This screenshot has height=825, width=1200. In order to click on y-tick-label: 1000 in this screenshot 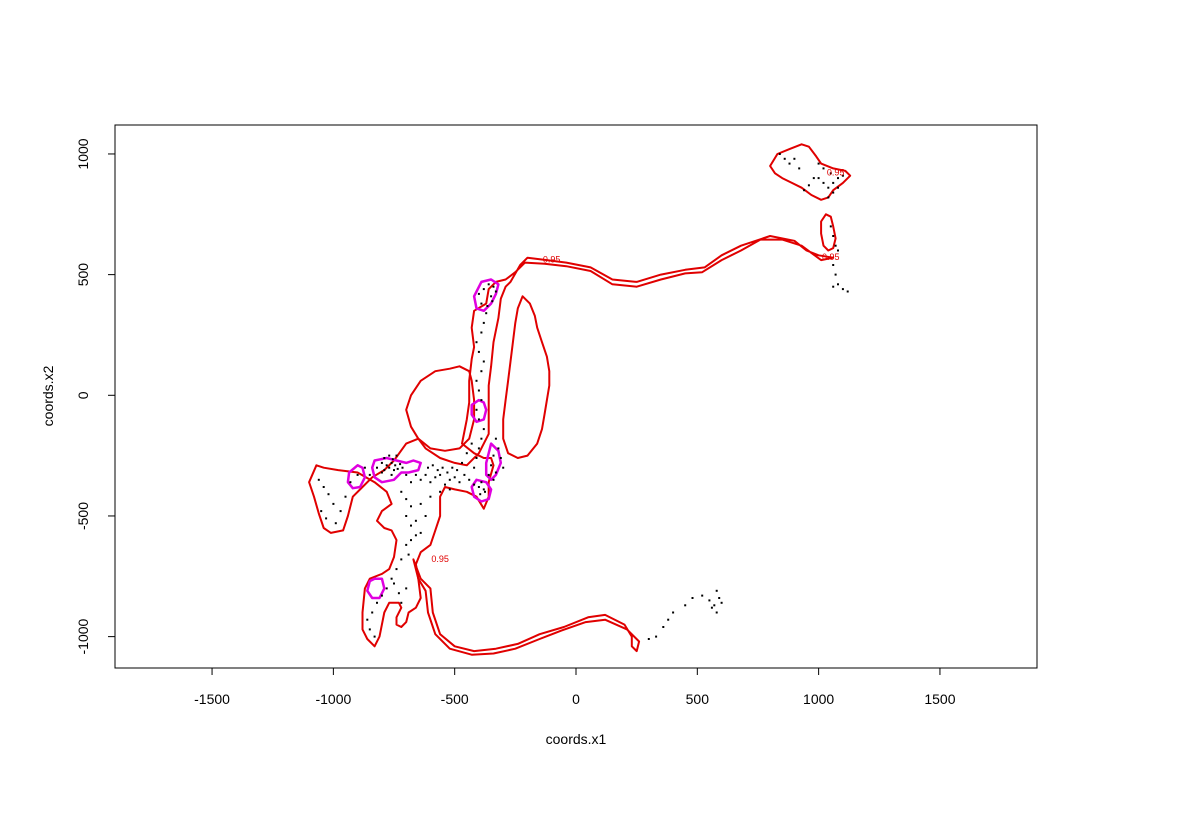, I will do `click(83, 153)`.